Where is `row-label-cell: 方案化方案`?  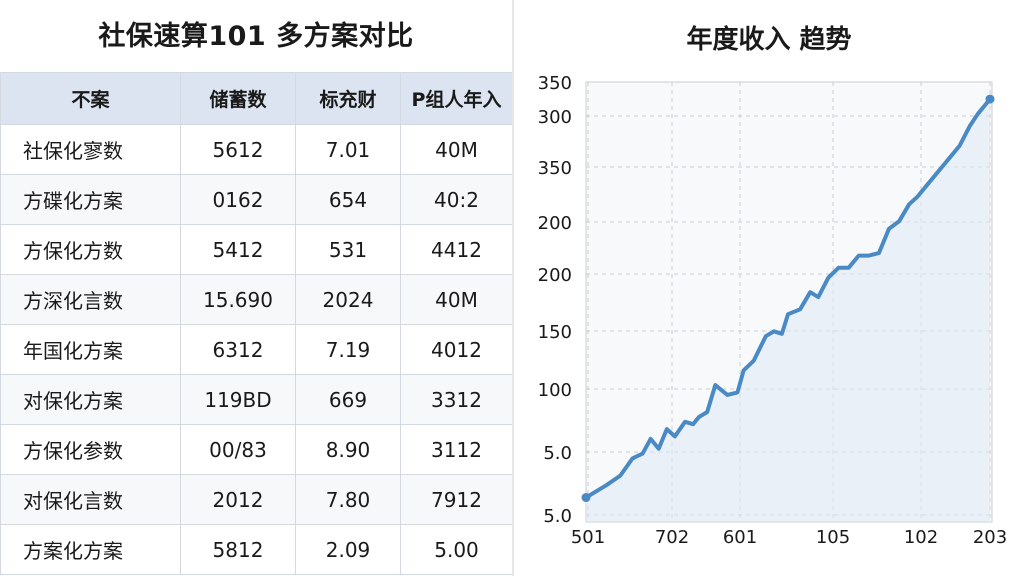
row-label-cell: 方案化方案 is located at coordinates (90, 549).